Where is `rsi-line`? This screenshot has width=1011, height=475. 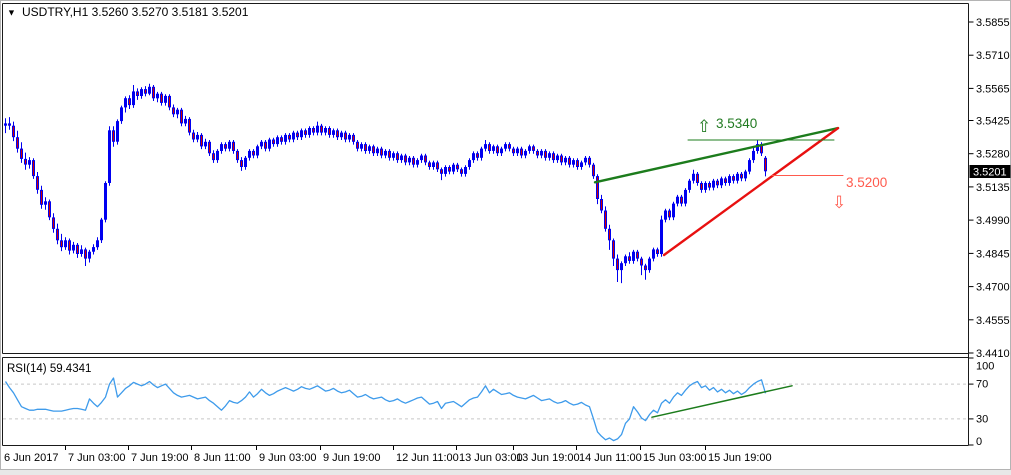 rsi-line is located at coordinates (385, 409).